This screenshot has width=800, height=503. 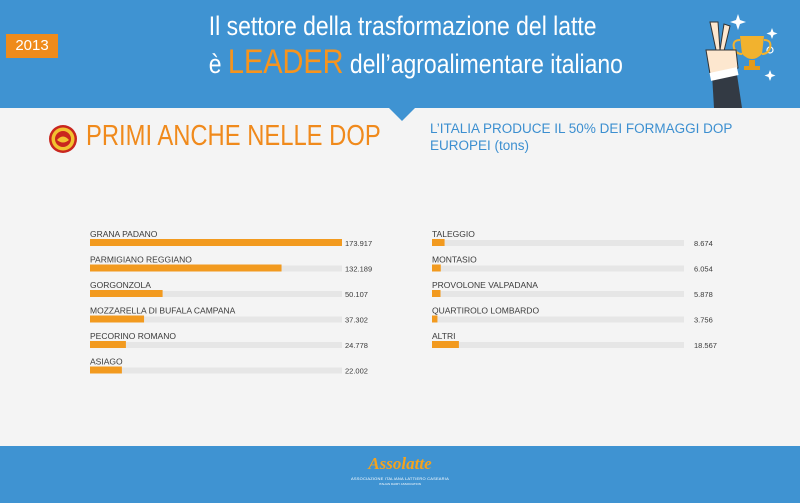 What do you see at coordinates (400, 484) in the screenshot?
I see `footer-subtitle-english: ITALIAN DAIRY ASSOCIATION` at bounding box center [400, 484].